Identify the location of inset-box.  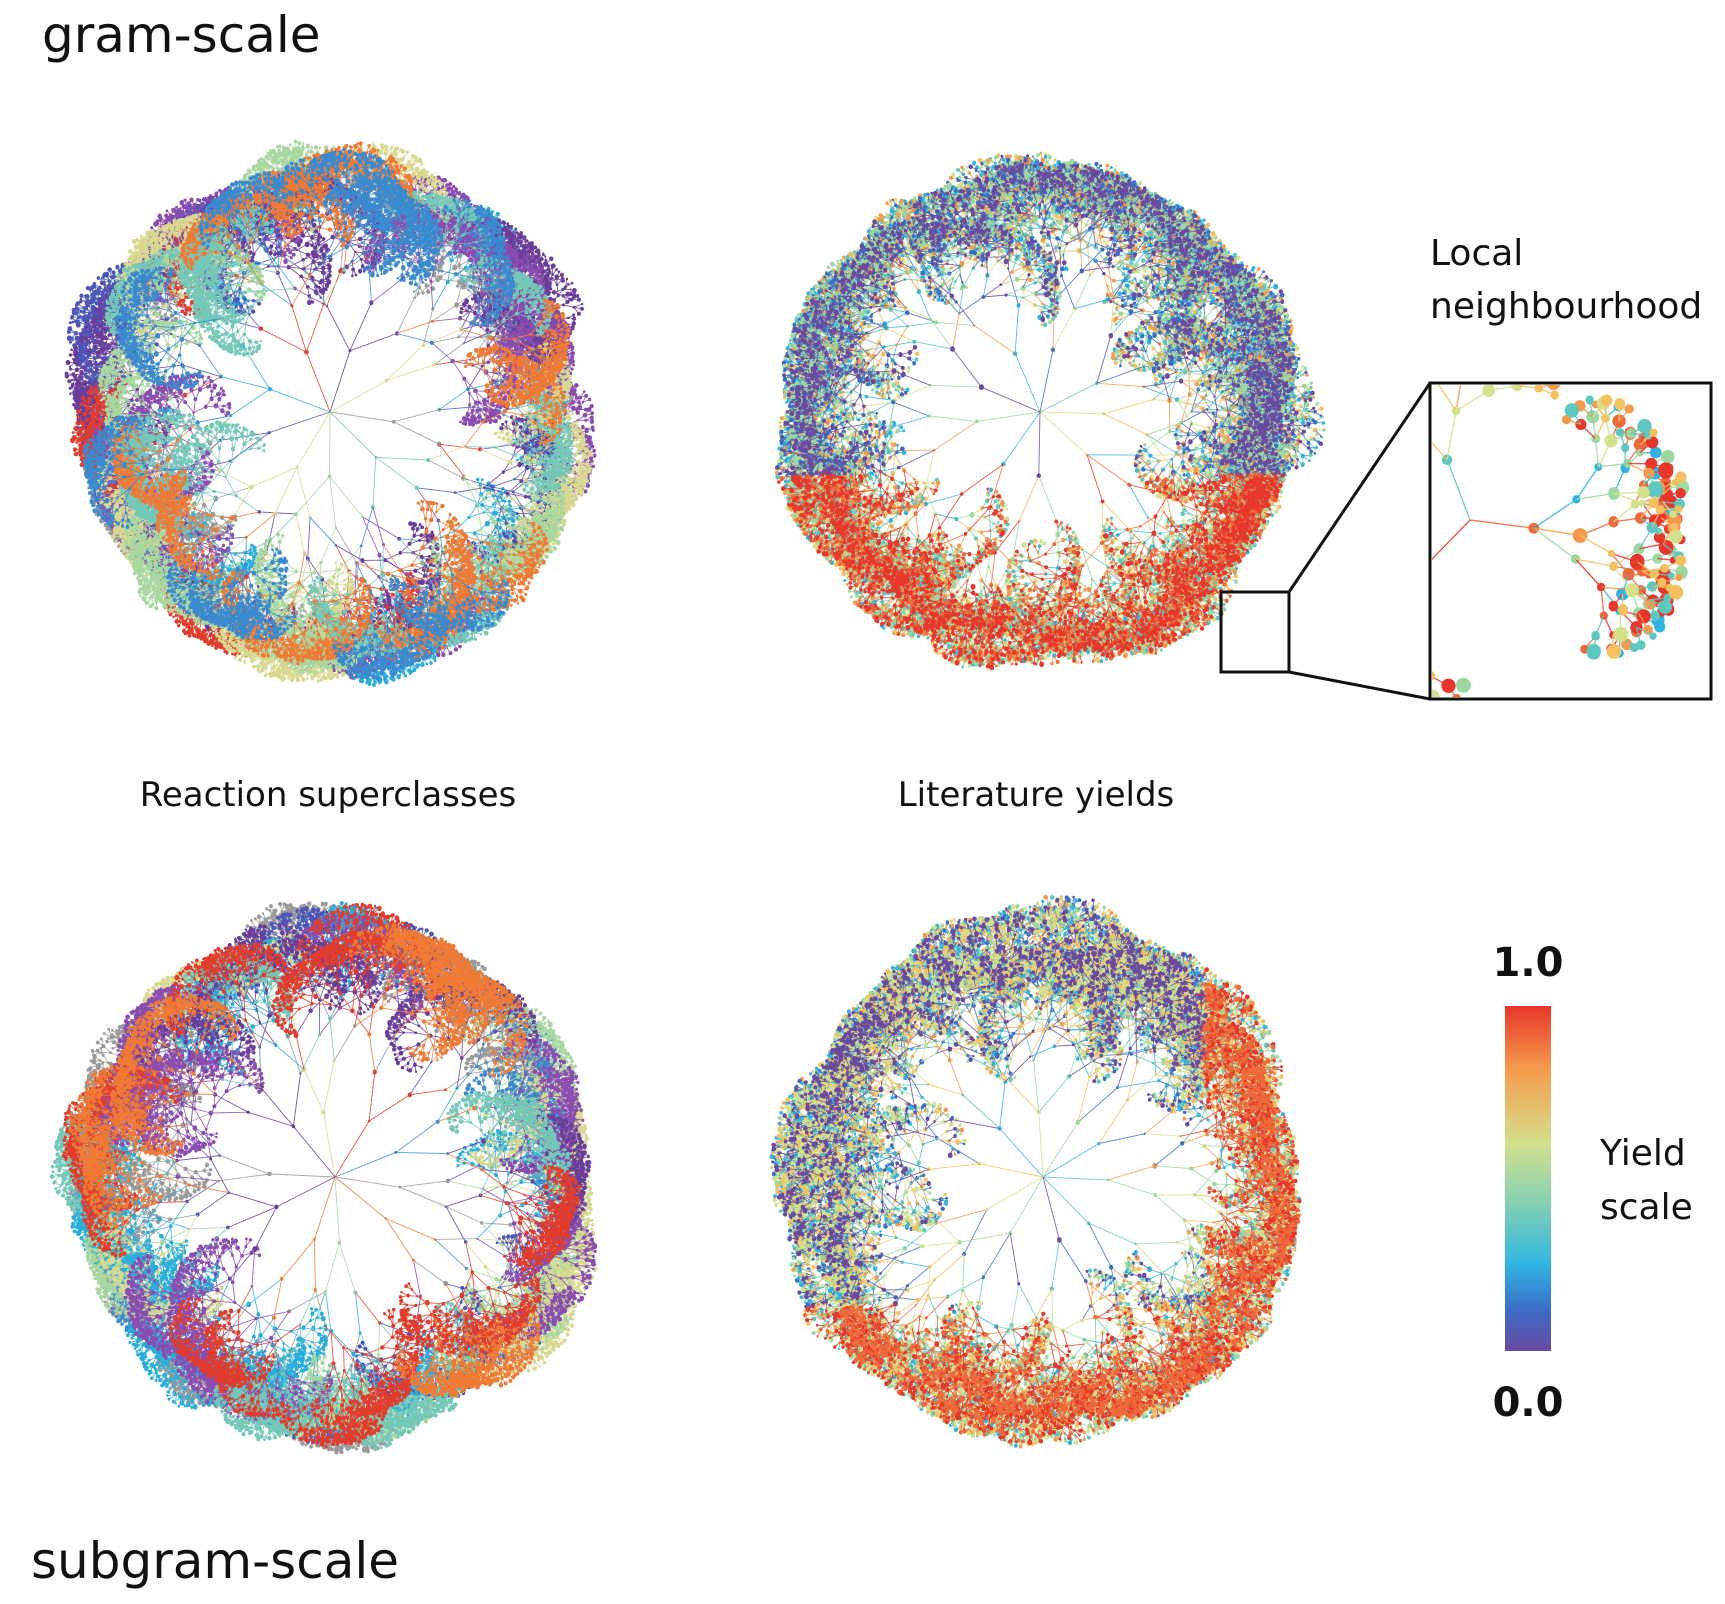
(1570, 541).